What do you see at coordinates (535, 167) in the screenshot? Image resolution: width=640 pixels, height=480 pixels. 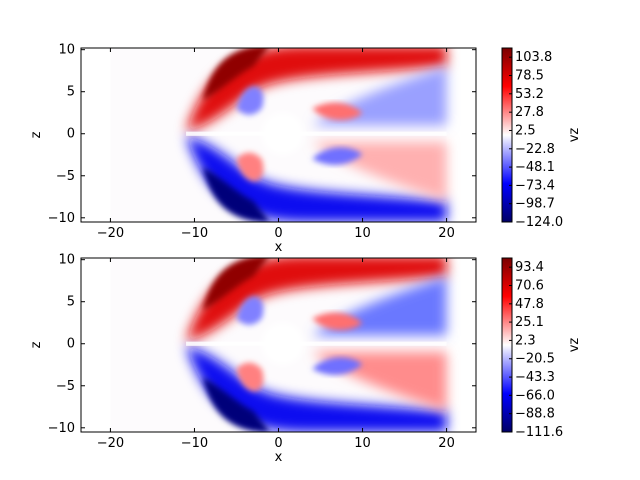 I see `colorbar-tick-label: −48.1` at bounding box center [535, 167].